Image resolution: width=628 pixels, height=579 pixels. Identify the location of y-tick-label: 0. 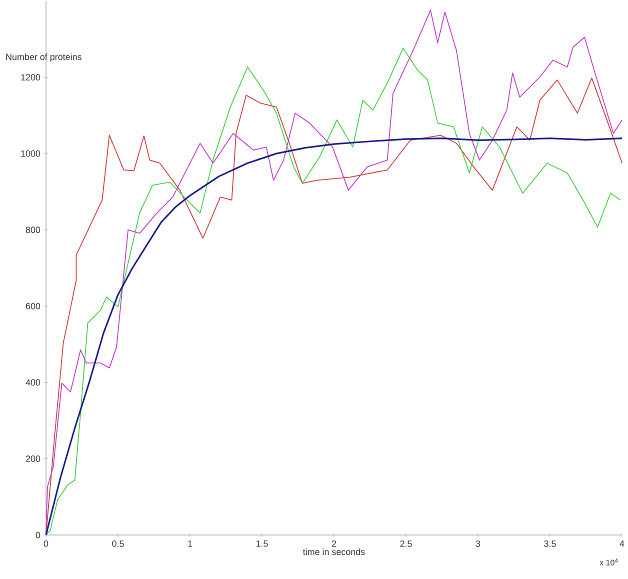
(38, 535).